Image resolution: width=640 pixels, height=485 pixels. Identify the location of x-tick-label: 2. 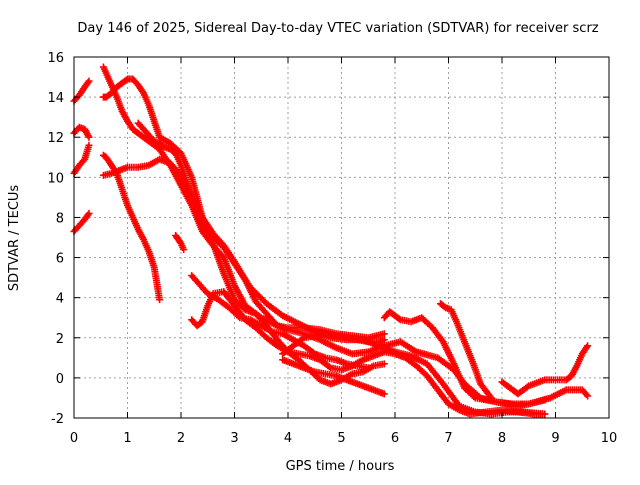
(181, 438).